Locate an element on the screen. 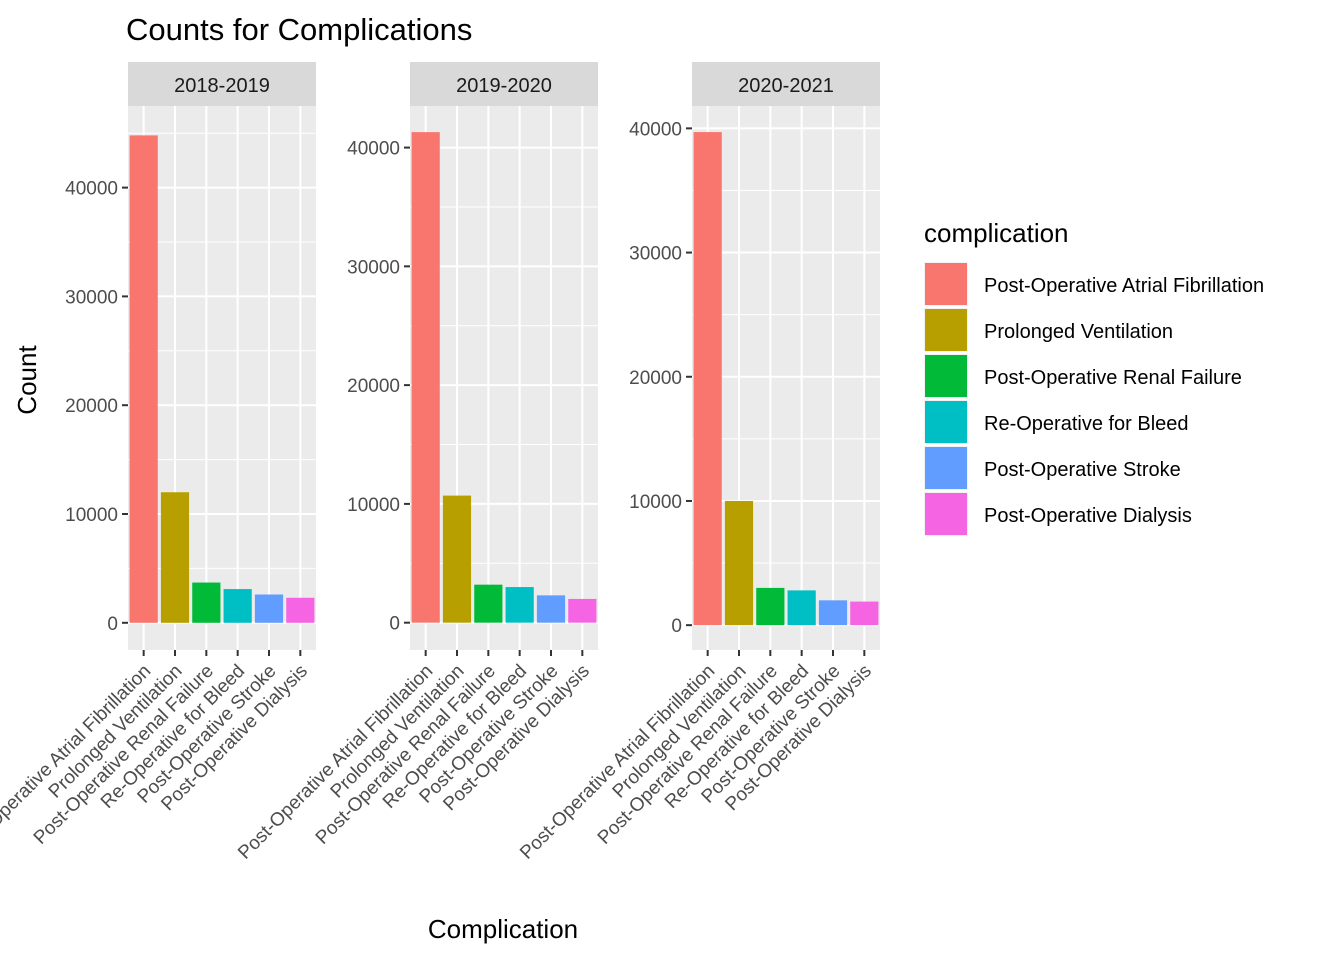 Image resolution: width=1344 pixels, height=960 pixels. legend-label: Prolonged Ventilation is located at coordinates (1078, 332).